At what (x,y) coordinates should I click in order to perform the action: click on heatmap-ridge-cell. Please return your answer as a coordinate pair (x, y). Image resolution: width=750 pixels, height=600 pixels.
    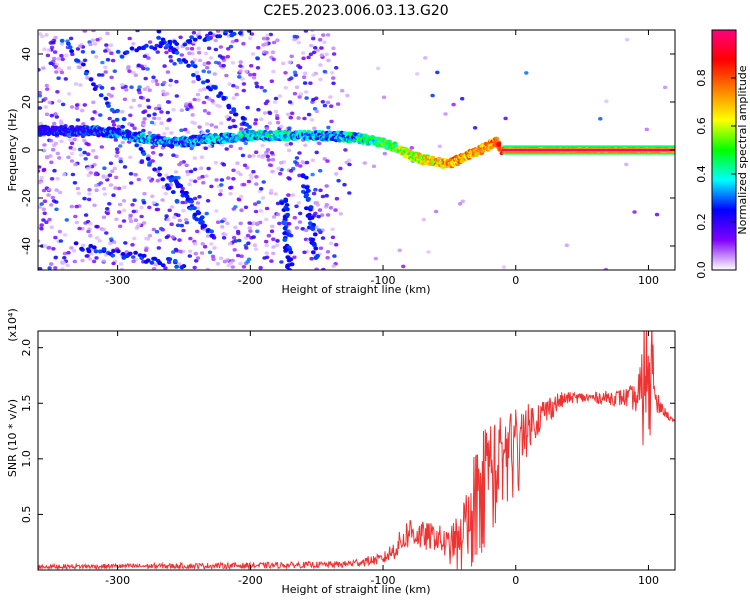
    Looking at the image, I should click on (270, 132).